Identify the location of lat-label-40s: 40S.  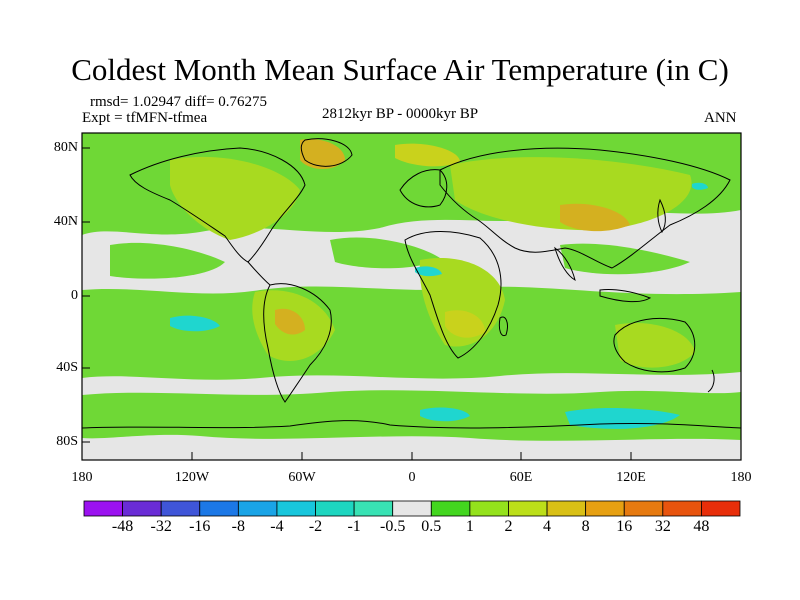
(67, 367).